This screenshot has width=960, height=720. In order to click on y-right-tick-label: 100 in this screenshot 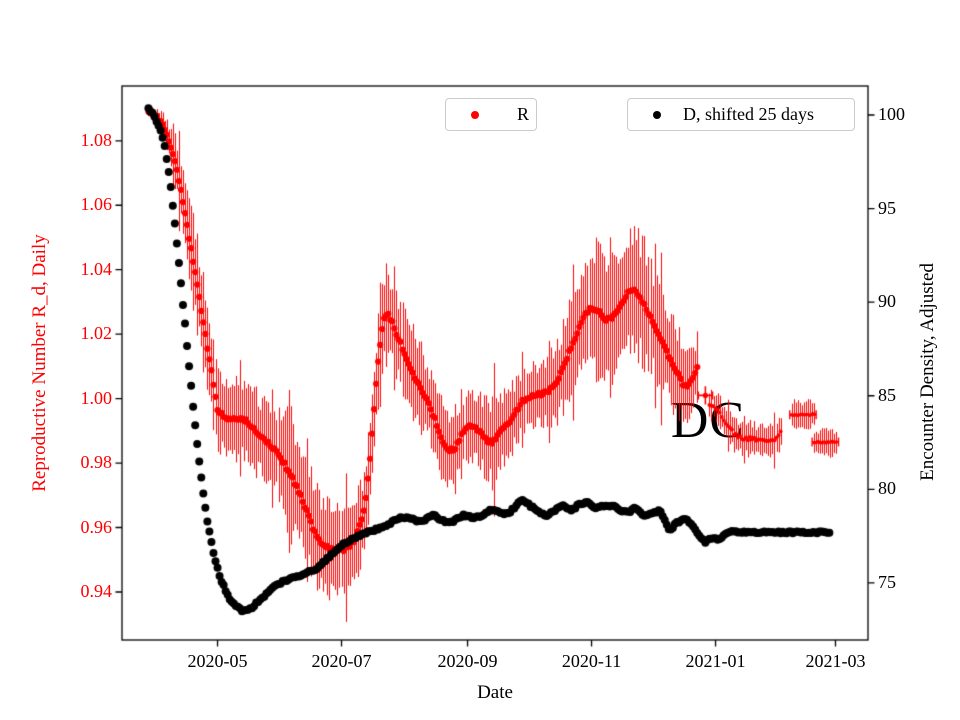, I will do `click(891, 114)`.